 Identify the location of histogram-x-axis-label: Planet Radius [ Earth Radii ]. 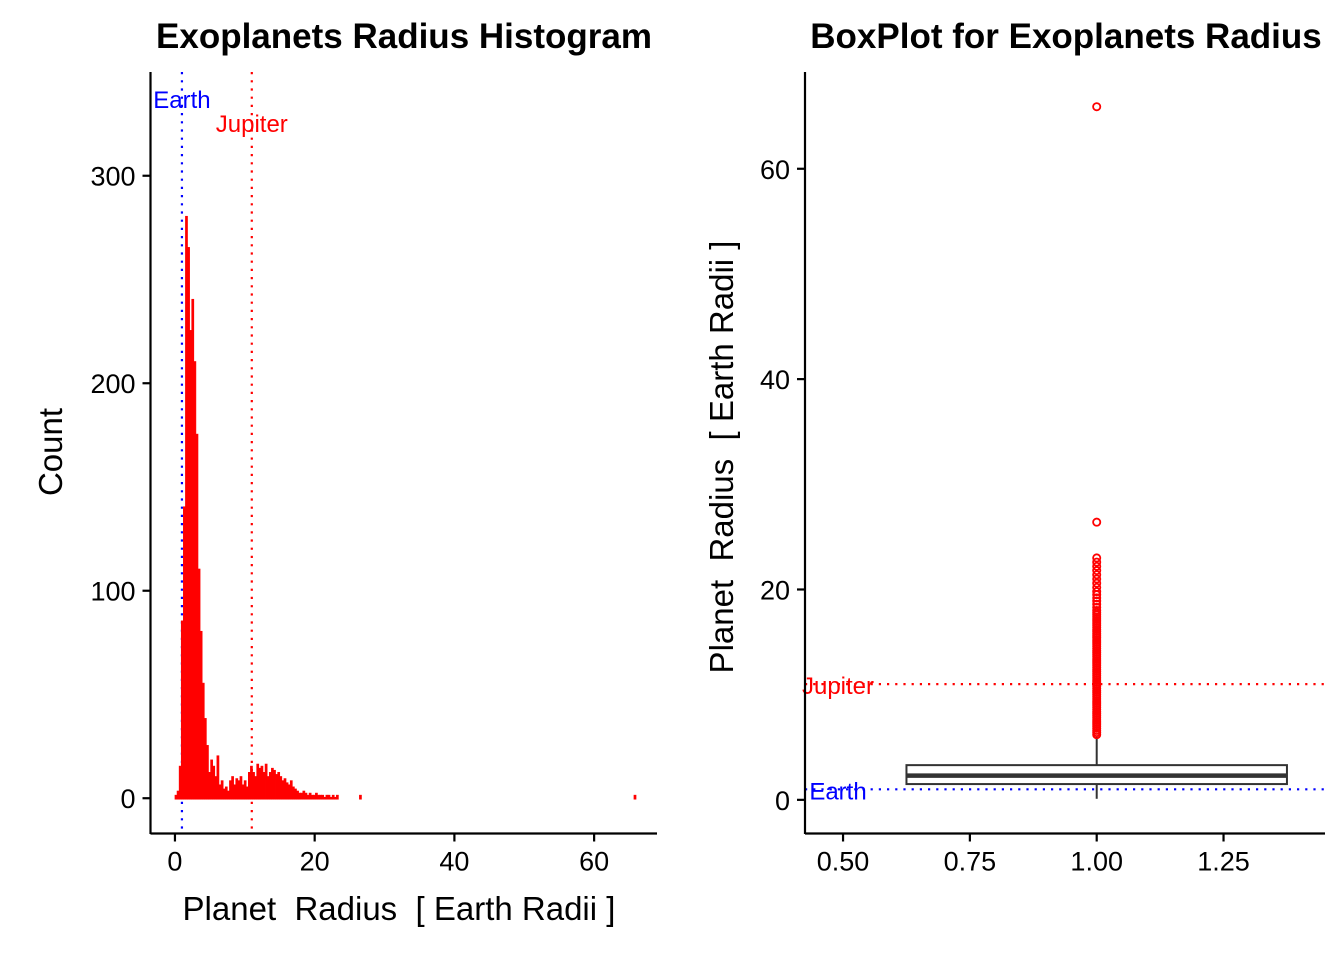
(399, 908).